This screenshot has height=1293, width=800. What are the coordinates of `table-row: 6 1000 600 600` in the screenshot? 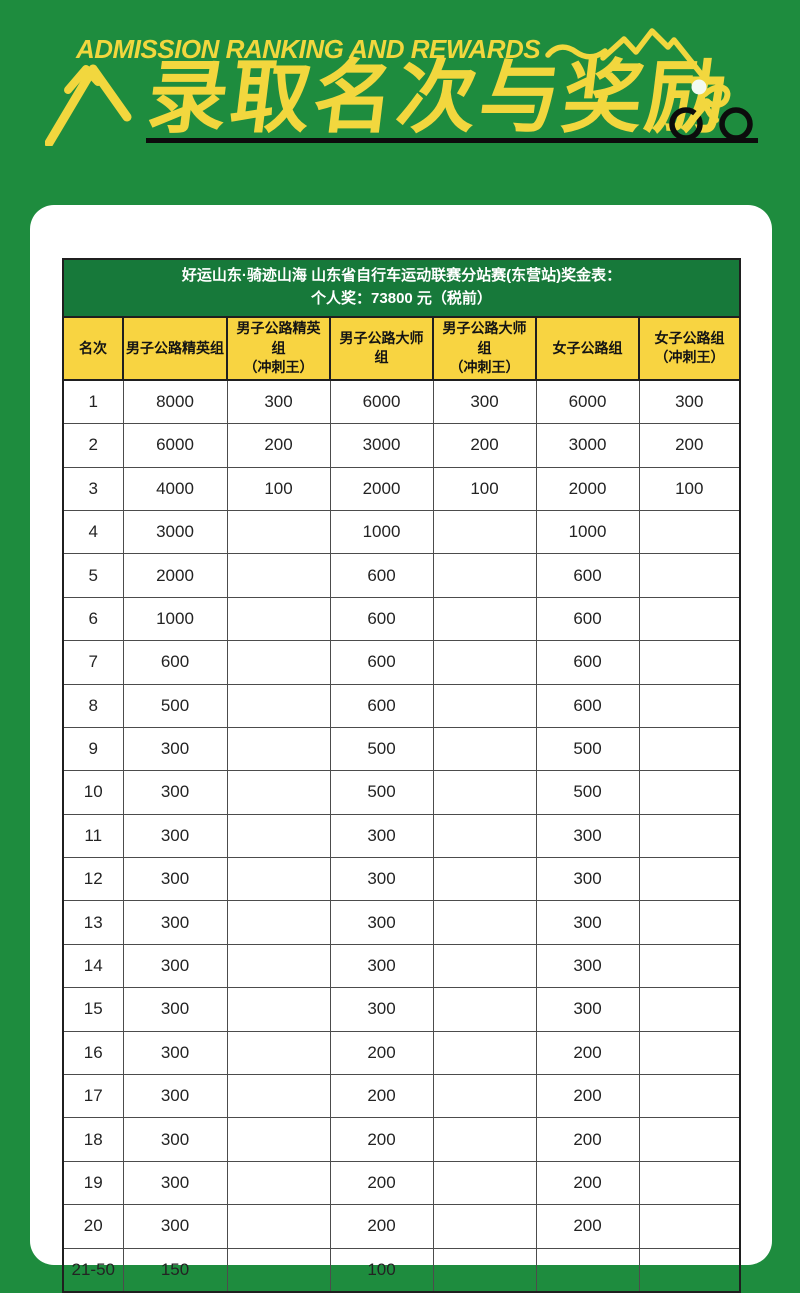 It's located at (401, 619).